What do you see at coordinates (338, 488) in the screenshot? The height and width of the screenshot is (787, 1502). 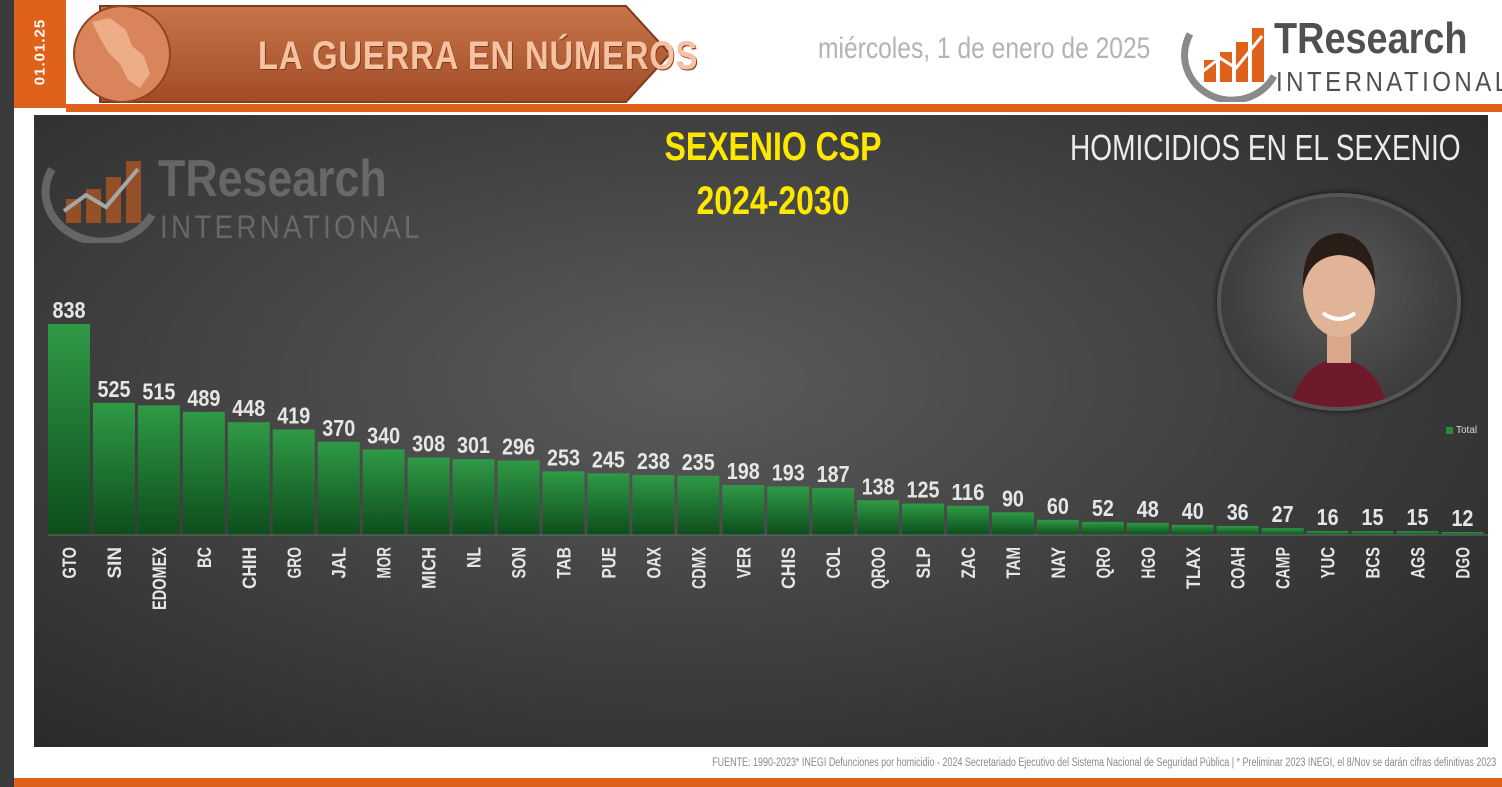 I see `bar-jal` at bounding box center [338, 488].